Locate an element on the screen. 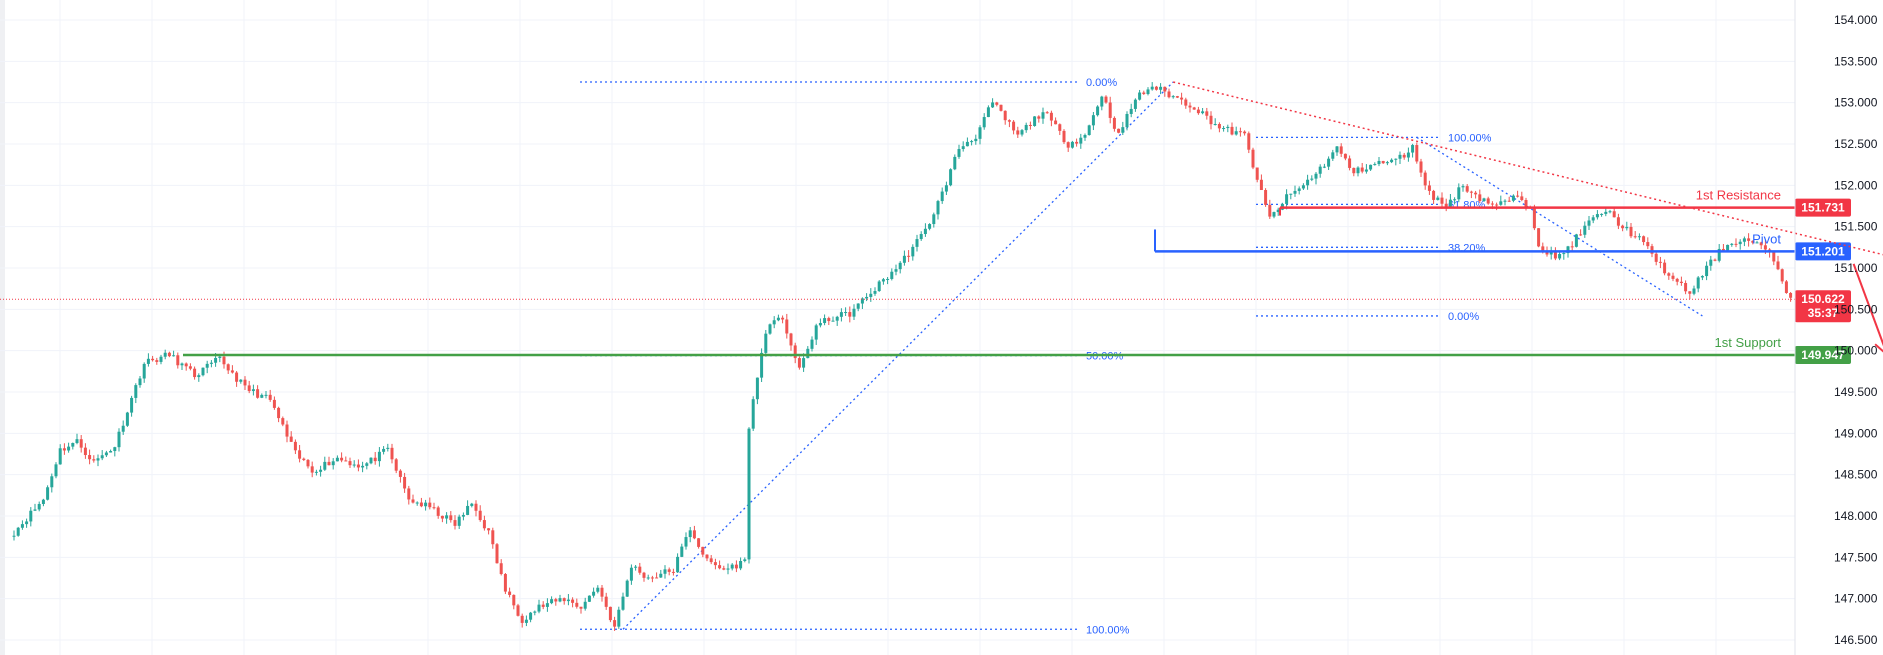  descending-trendline is located at coordinates (1528, 170).